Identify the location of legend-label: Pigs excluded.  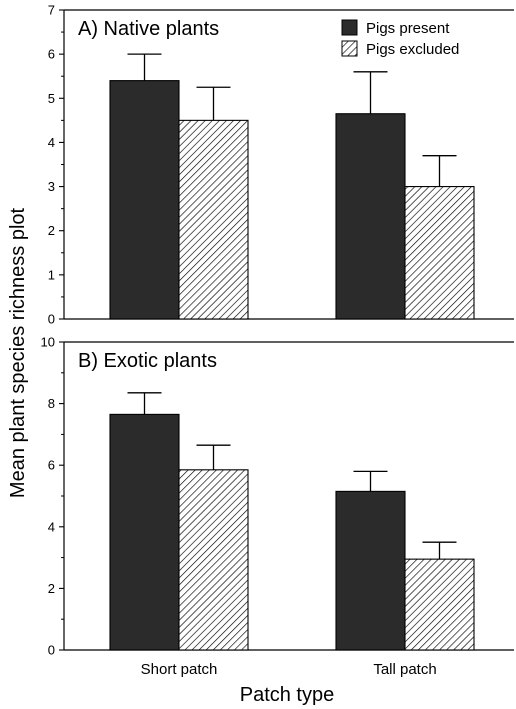
(412, 49).